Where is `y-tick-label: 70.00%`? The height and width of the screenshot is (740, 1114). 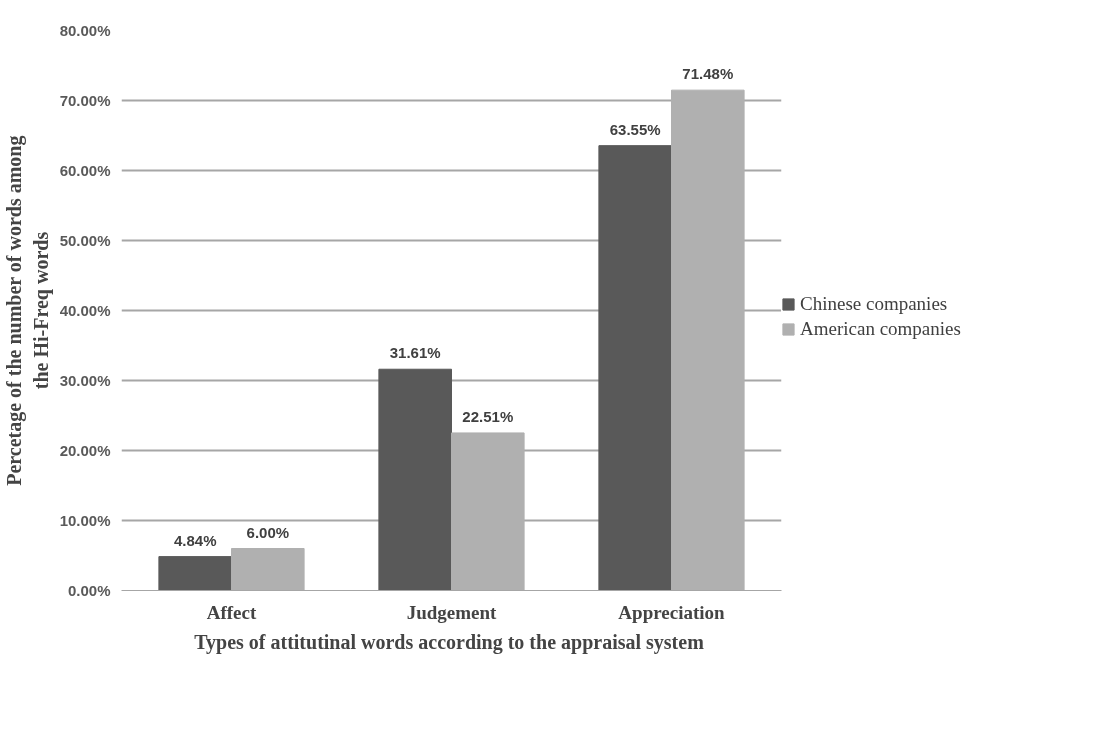 y-tick-label: 70.00% is located at coordinates (85, 100).